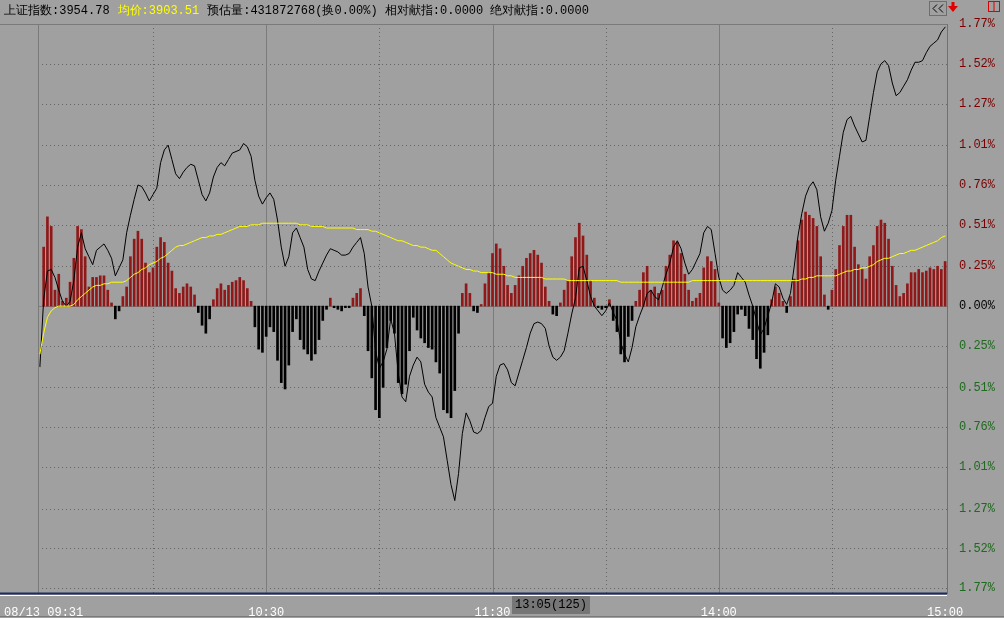 This screenshot has width=1004, height=618. What do you see at coordinates (44, 612) in the screenshot?
I see `x-tick-label: 08/13 09:31` at bounding box center [44, 612].